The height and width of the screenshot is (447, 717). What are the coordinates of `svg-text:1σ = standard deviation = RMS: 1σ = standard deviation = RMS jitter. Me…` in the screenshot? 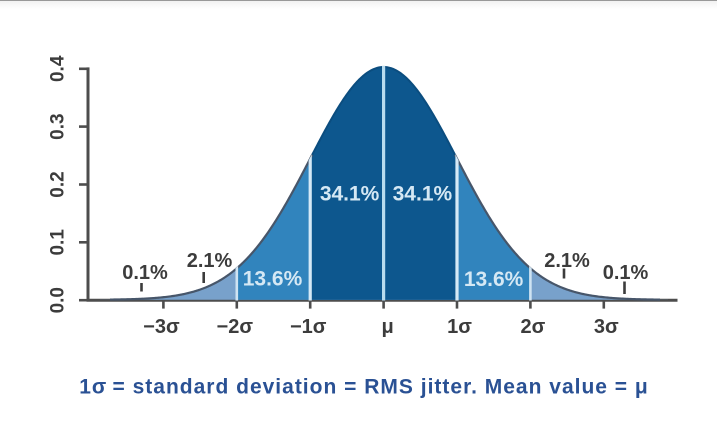 It's located at (364, 387).